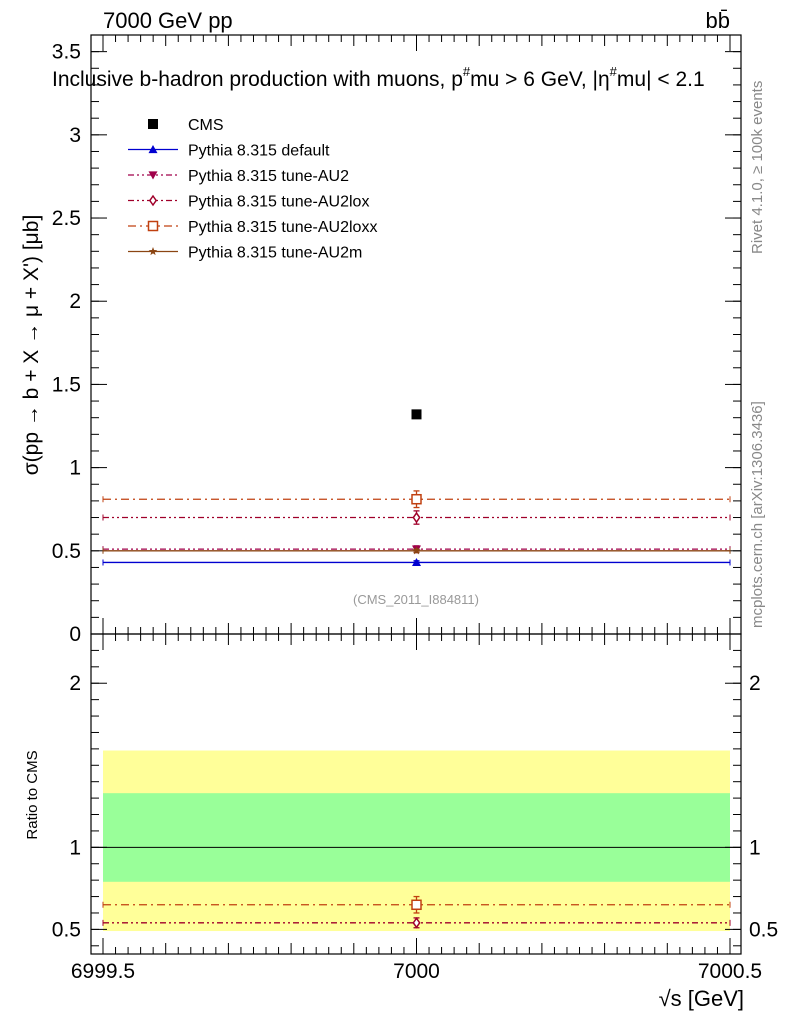 The width and height of the screenshot is (786, 1024). Describe the element at coordinates (75, 135) in the screenshot. I see `y-tick-label: 3` at that location.